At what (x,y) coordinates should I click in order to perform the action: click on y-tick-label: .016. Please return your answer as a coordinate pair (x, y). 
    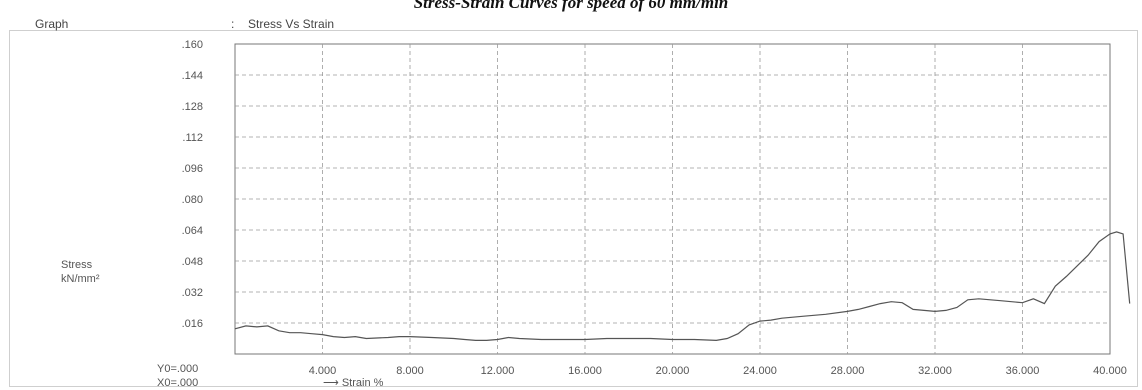
    Looking at the image, I should click on (192, 324).